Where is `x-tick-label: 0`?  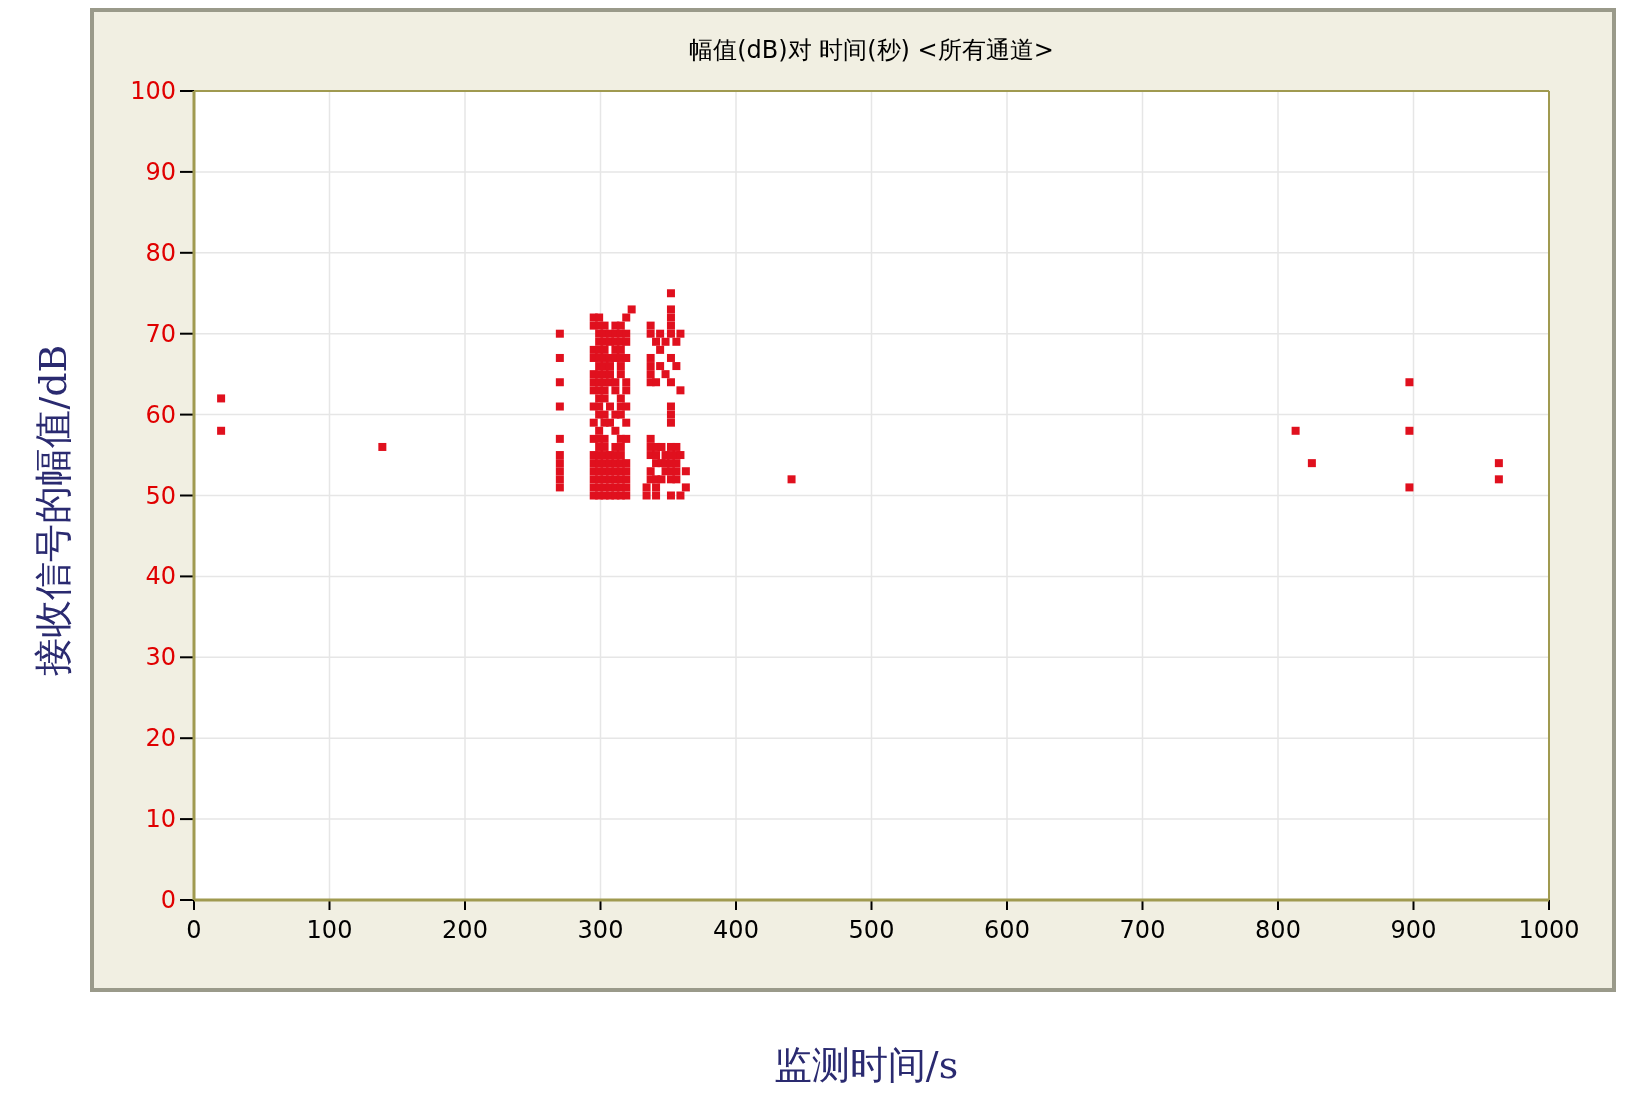 x-tick-label: 0 is located at coordinates (194, 930).